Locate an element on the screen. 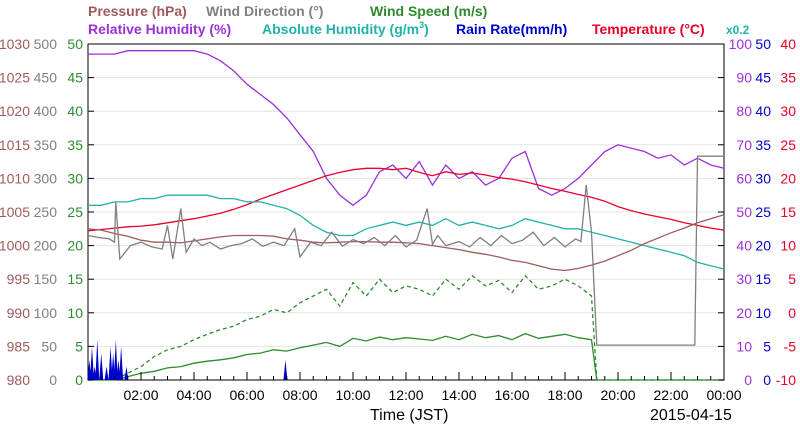 Image resolution: width=800 pixels, height=434 pixels. tick-label-rain_rate: 10 is located at coordinates (763, 313).